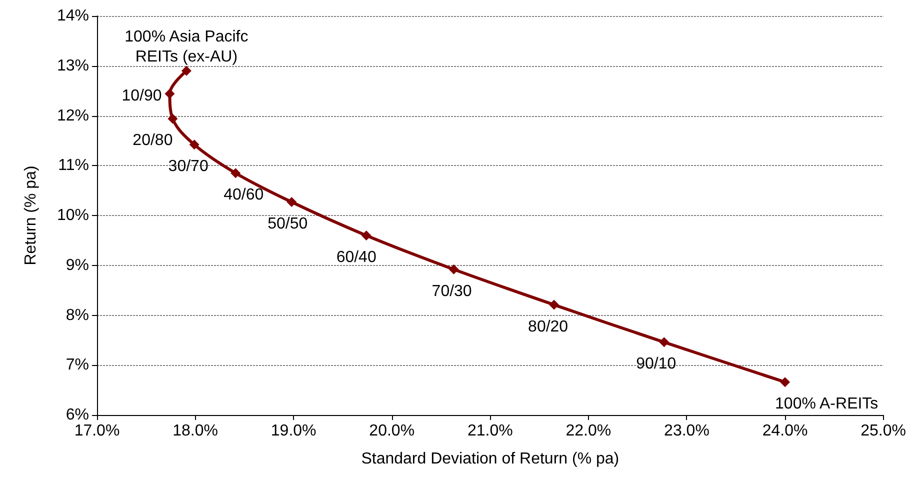 Image resolution: width=909 pixels, height=479 pixels. Describe the element at coordinates (77, 265) in the screenshot. I see `y-tick-label: 9%` at that location.